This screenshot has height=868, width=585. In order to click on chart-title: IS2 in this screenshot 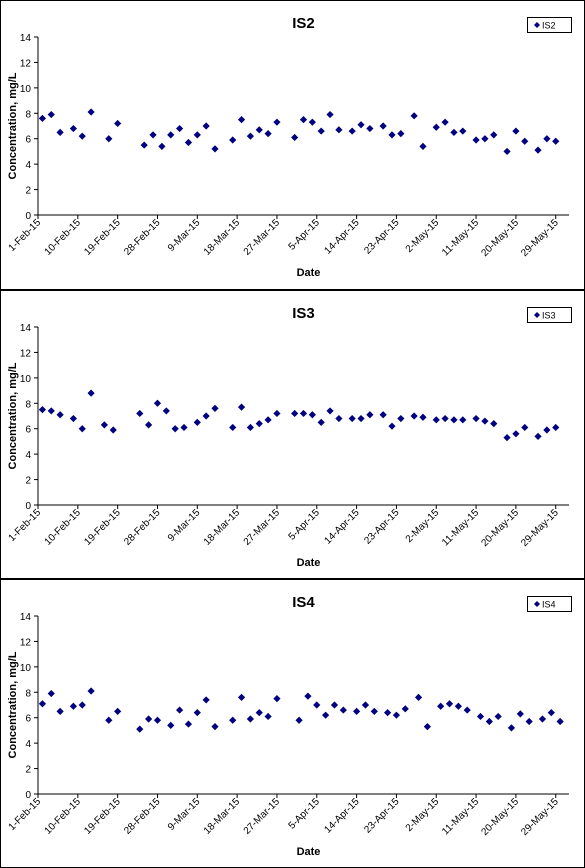, I will do `click(303, 23)`.